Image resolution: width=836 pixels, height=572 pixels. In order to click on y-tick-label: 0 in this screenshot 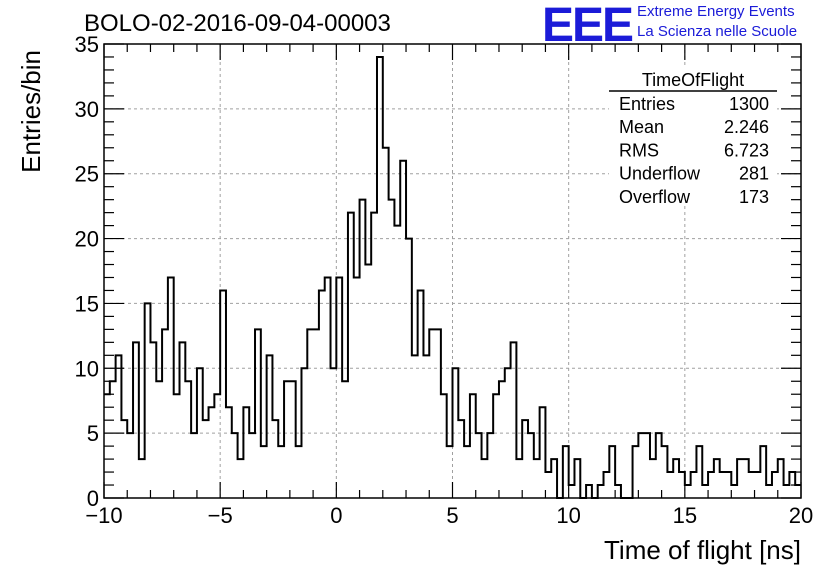, I will do `click(93, 498)`.